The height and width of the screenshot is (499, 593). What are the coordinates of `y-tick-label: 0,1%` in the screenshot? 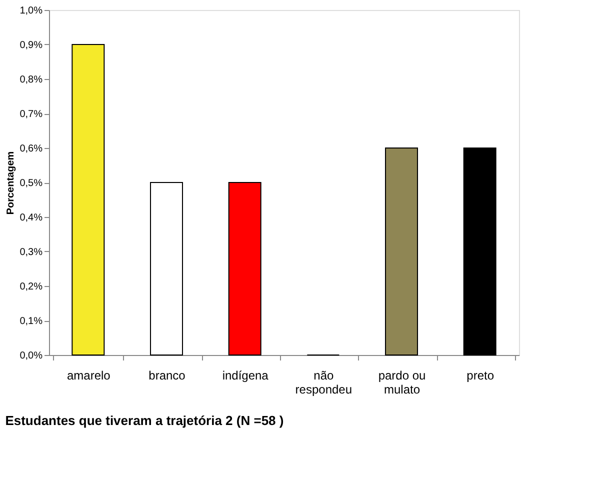 It's located at (31, 321).